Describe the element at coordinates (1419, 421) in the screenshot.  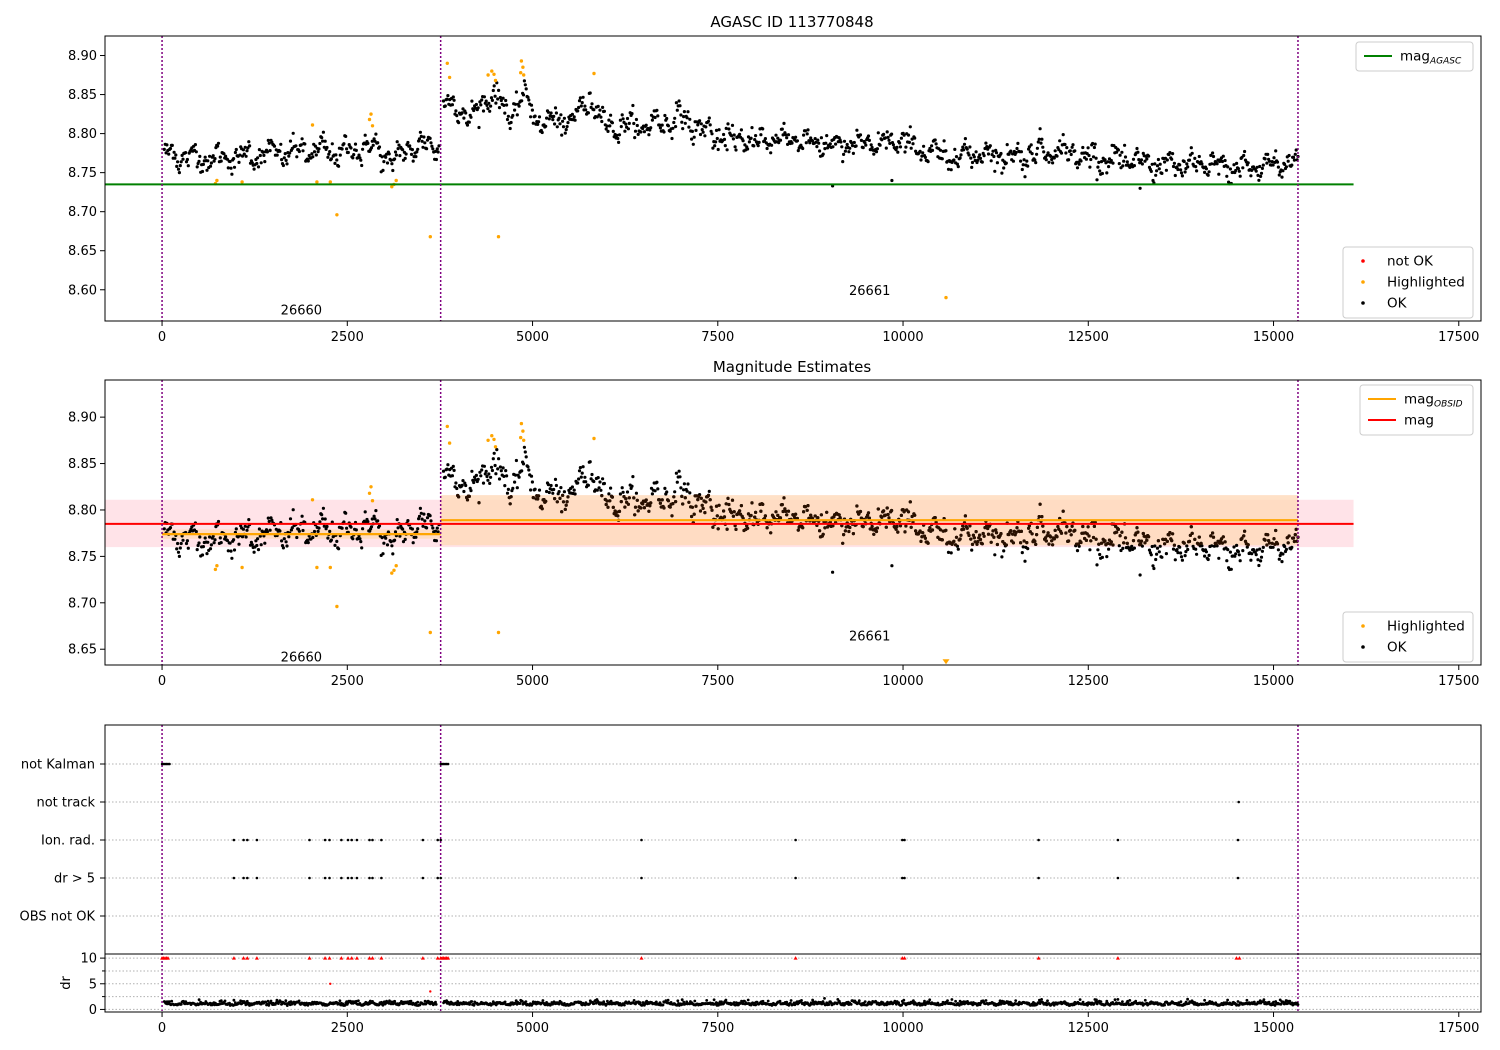
I see `estimates-legend-top-label-1: mag` at that location.